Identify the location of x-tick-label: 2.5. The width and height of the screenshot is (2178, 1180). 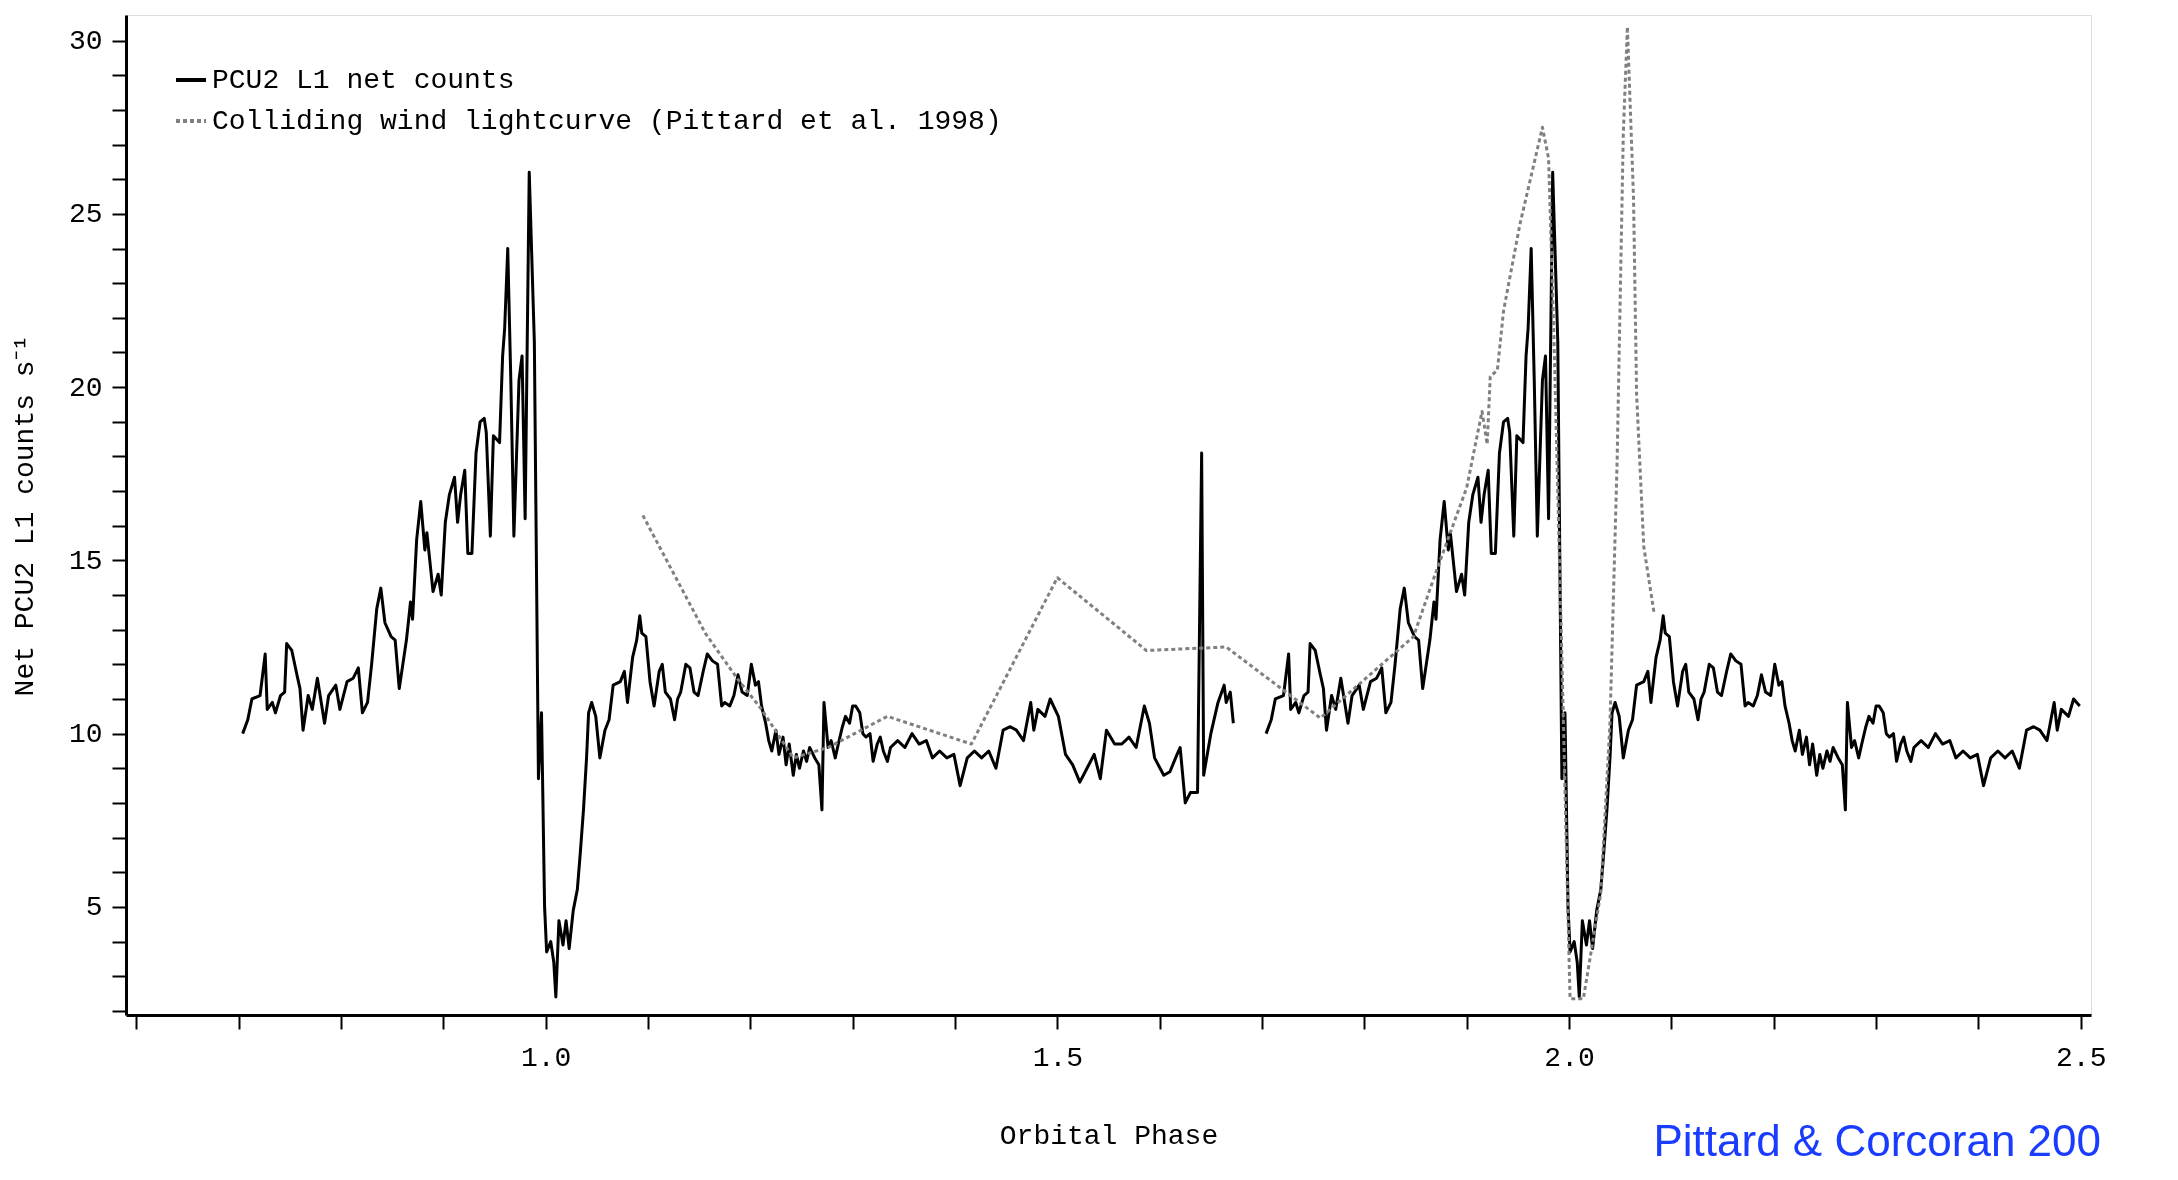
(2081, 1058).